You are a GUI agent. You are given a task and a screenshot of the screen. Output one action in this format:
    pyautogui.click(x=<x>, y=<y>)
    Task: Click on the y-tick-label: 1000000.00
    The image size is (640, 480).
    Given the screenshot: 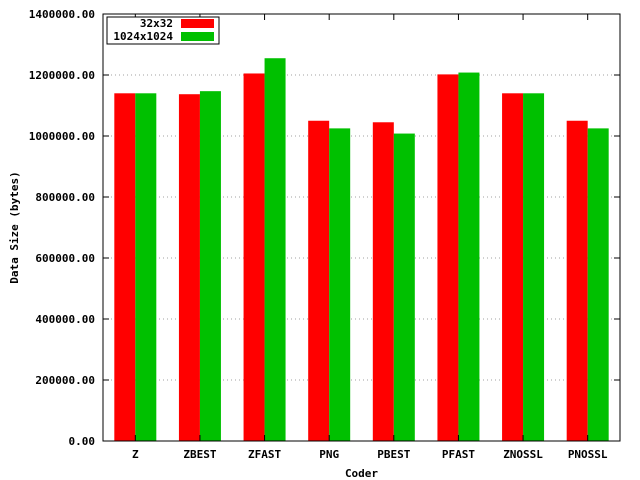 What is the action you would take?
    pyautogui.click(x=62, y=136)
    